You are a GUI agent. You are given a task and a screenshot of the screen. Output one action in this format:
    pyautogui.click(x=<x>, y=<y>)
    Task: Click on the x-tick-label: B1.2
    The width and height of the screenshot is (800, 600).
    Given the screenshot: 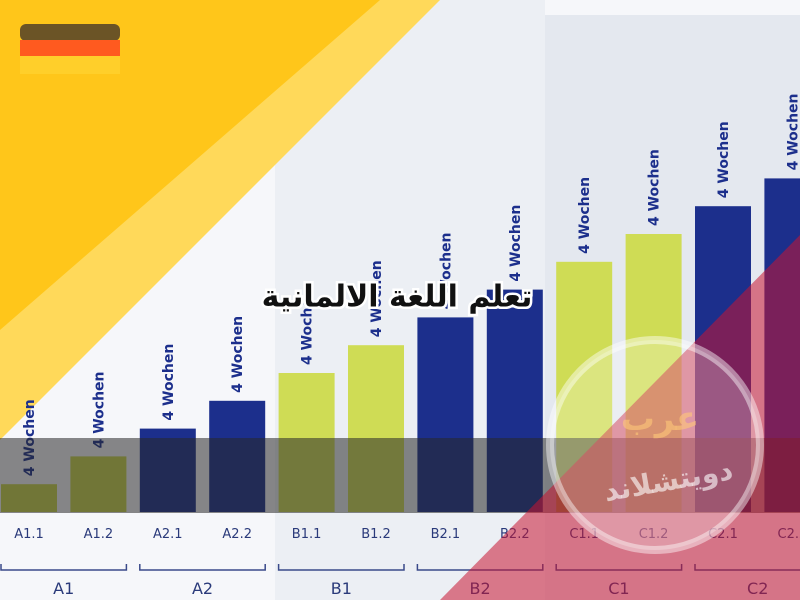 What is the action you would take?
    pyautogui.click(x=376, y=534)
    